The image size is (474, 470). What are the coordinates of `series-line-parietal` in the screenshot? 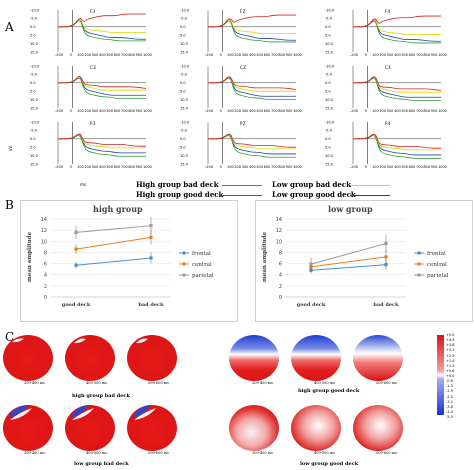 It's located at (348, 254).